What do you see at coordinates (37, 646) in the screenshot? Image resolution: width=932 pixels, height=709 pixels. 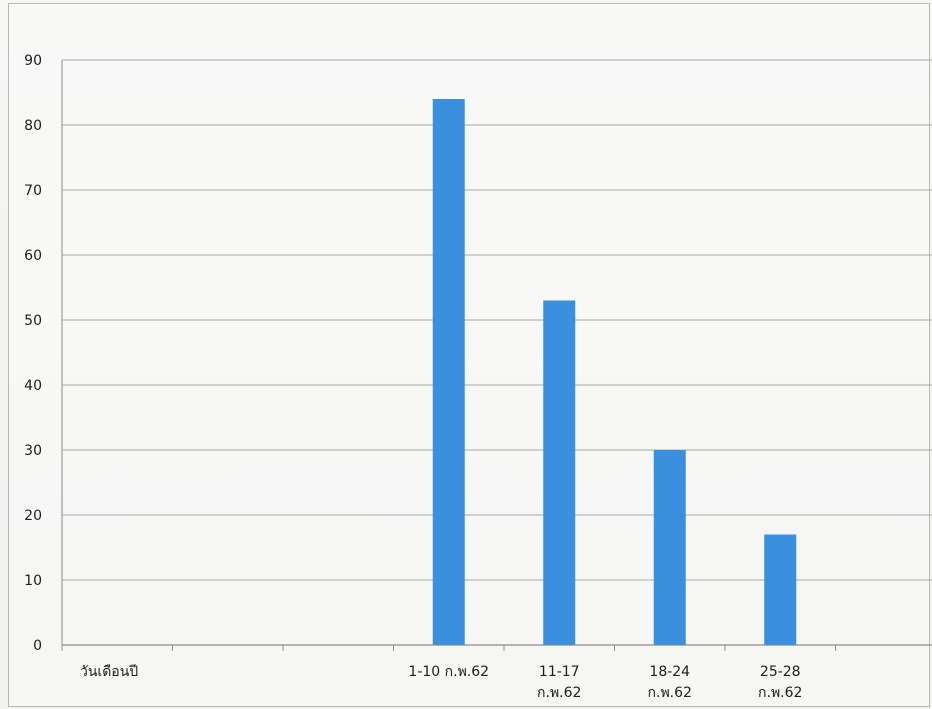 I see `y-tick-label: 0` at bounding box center [37, 646].